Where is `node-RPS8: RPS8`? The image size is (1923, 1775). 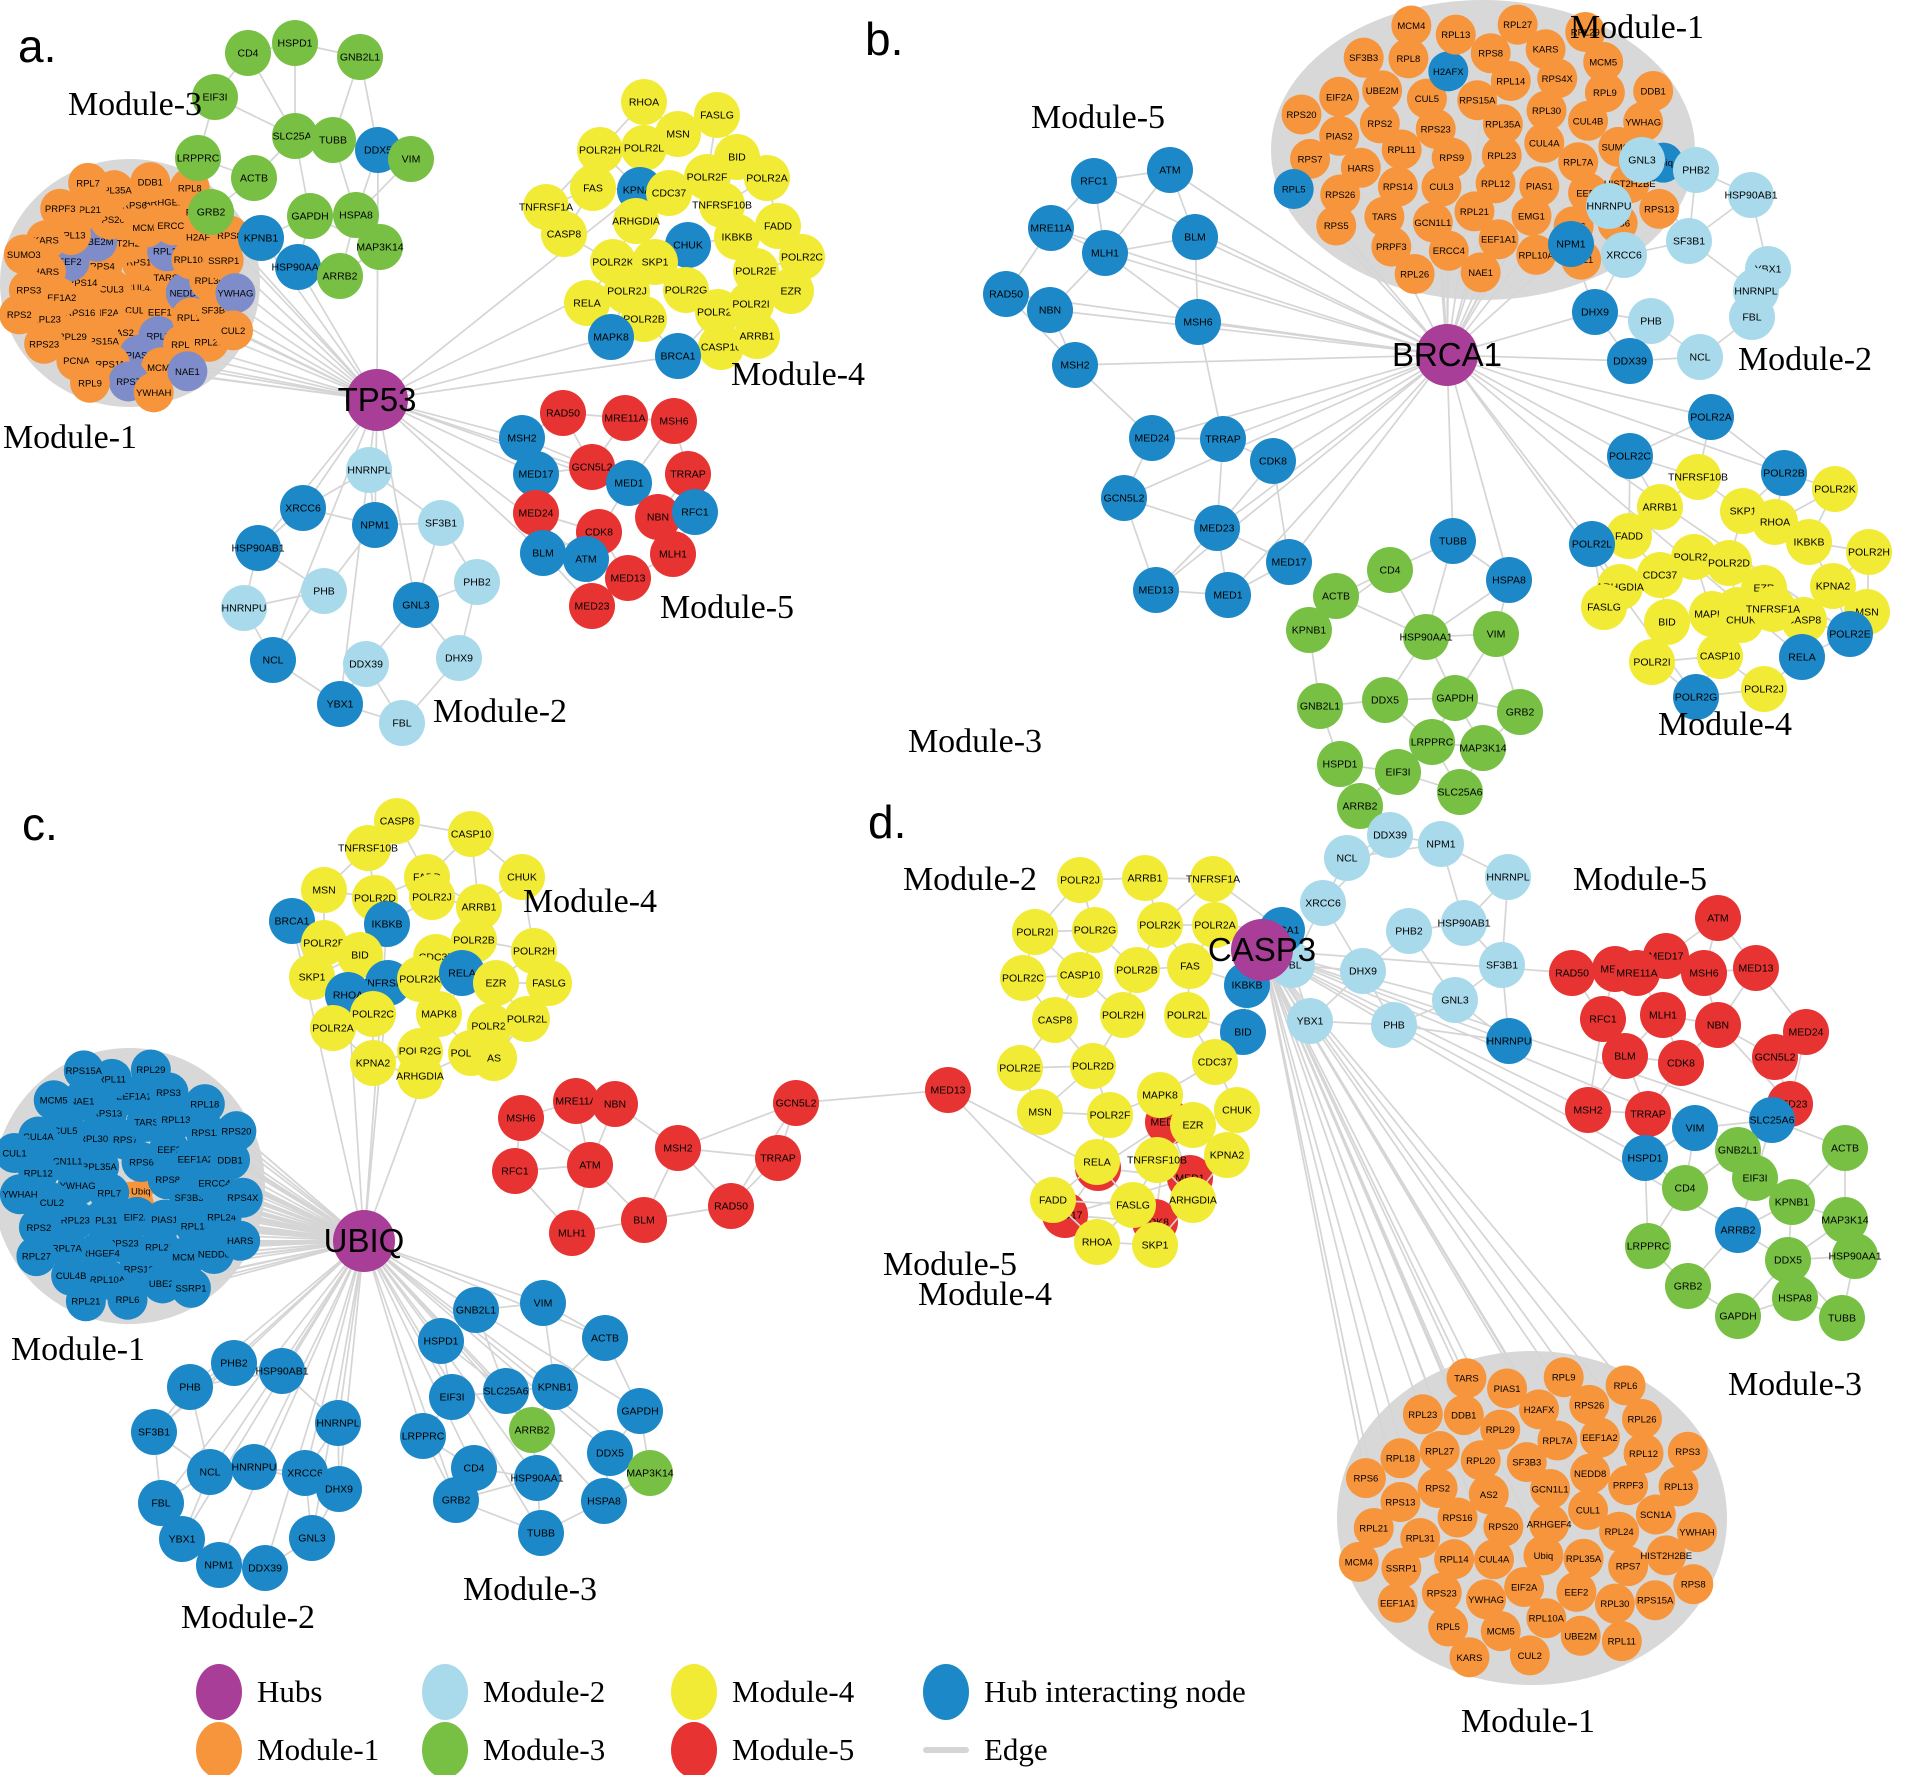
node-RPS8: RPS8 is located at coordinates (1693, 1584).